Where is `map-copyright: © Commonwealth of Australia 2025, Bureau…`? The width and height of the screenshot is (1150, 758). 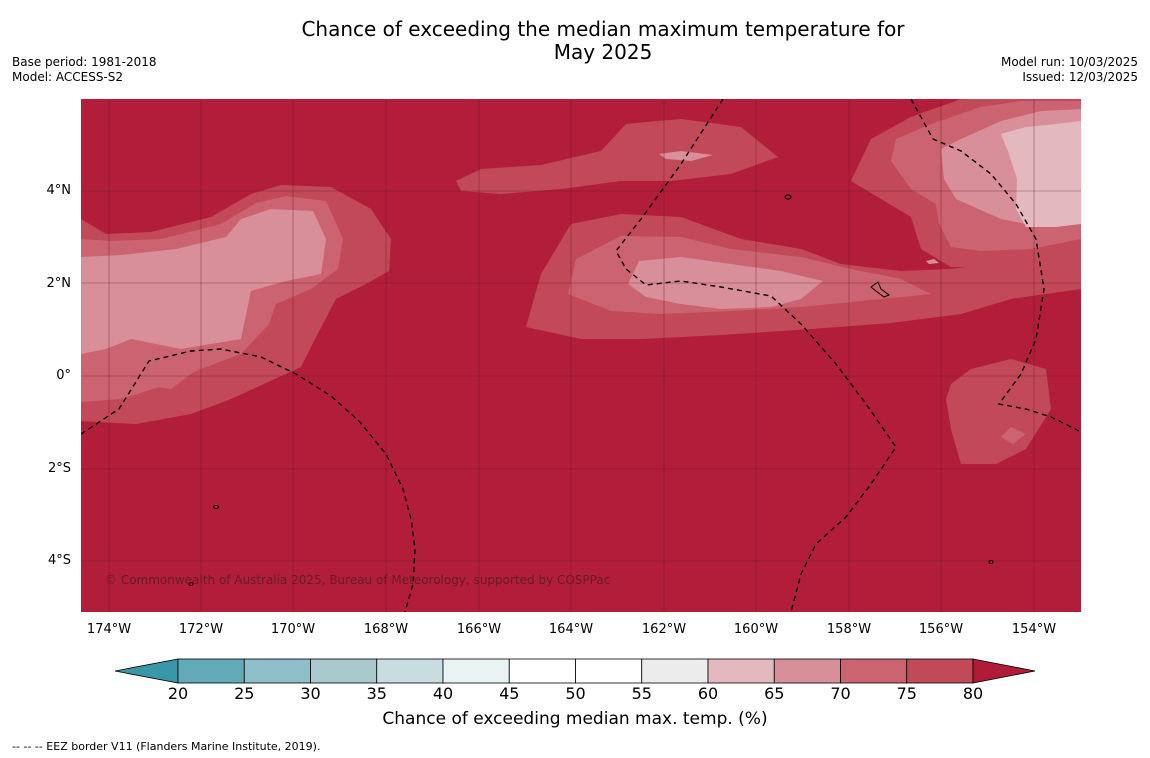 map-copyright: © Commonwealth of Australia 2025, Bureau… is located at coordinates (358, 580).